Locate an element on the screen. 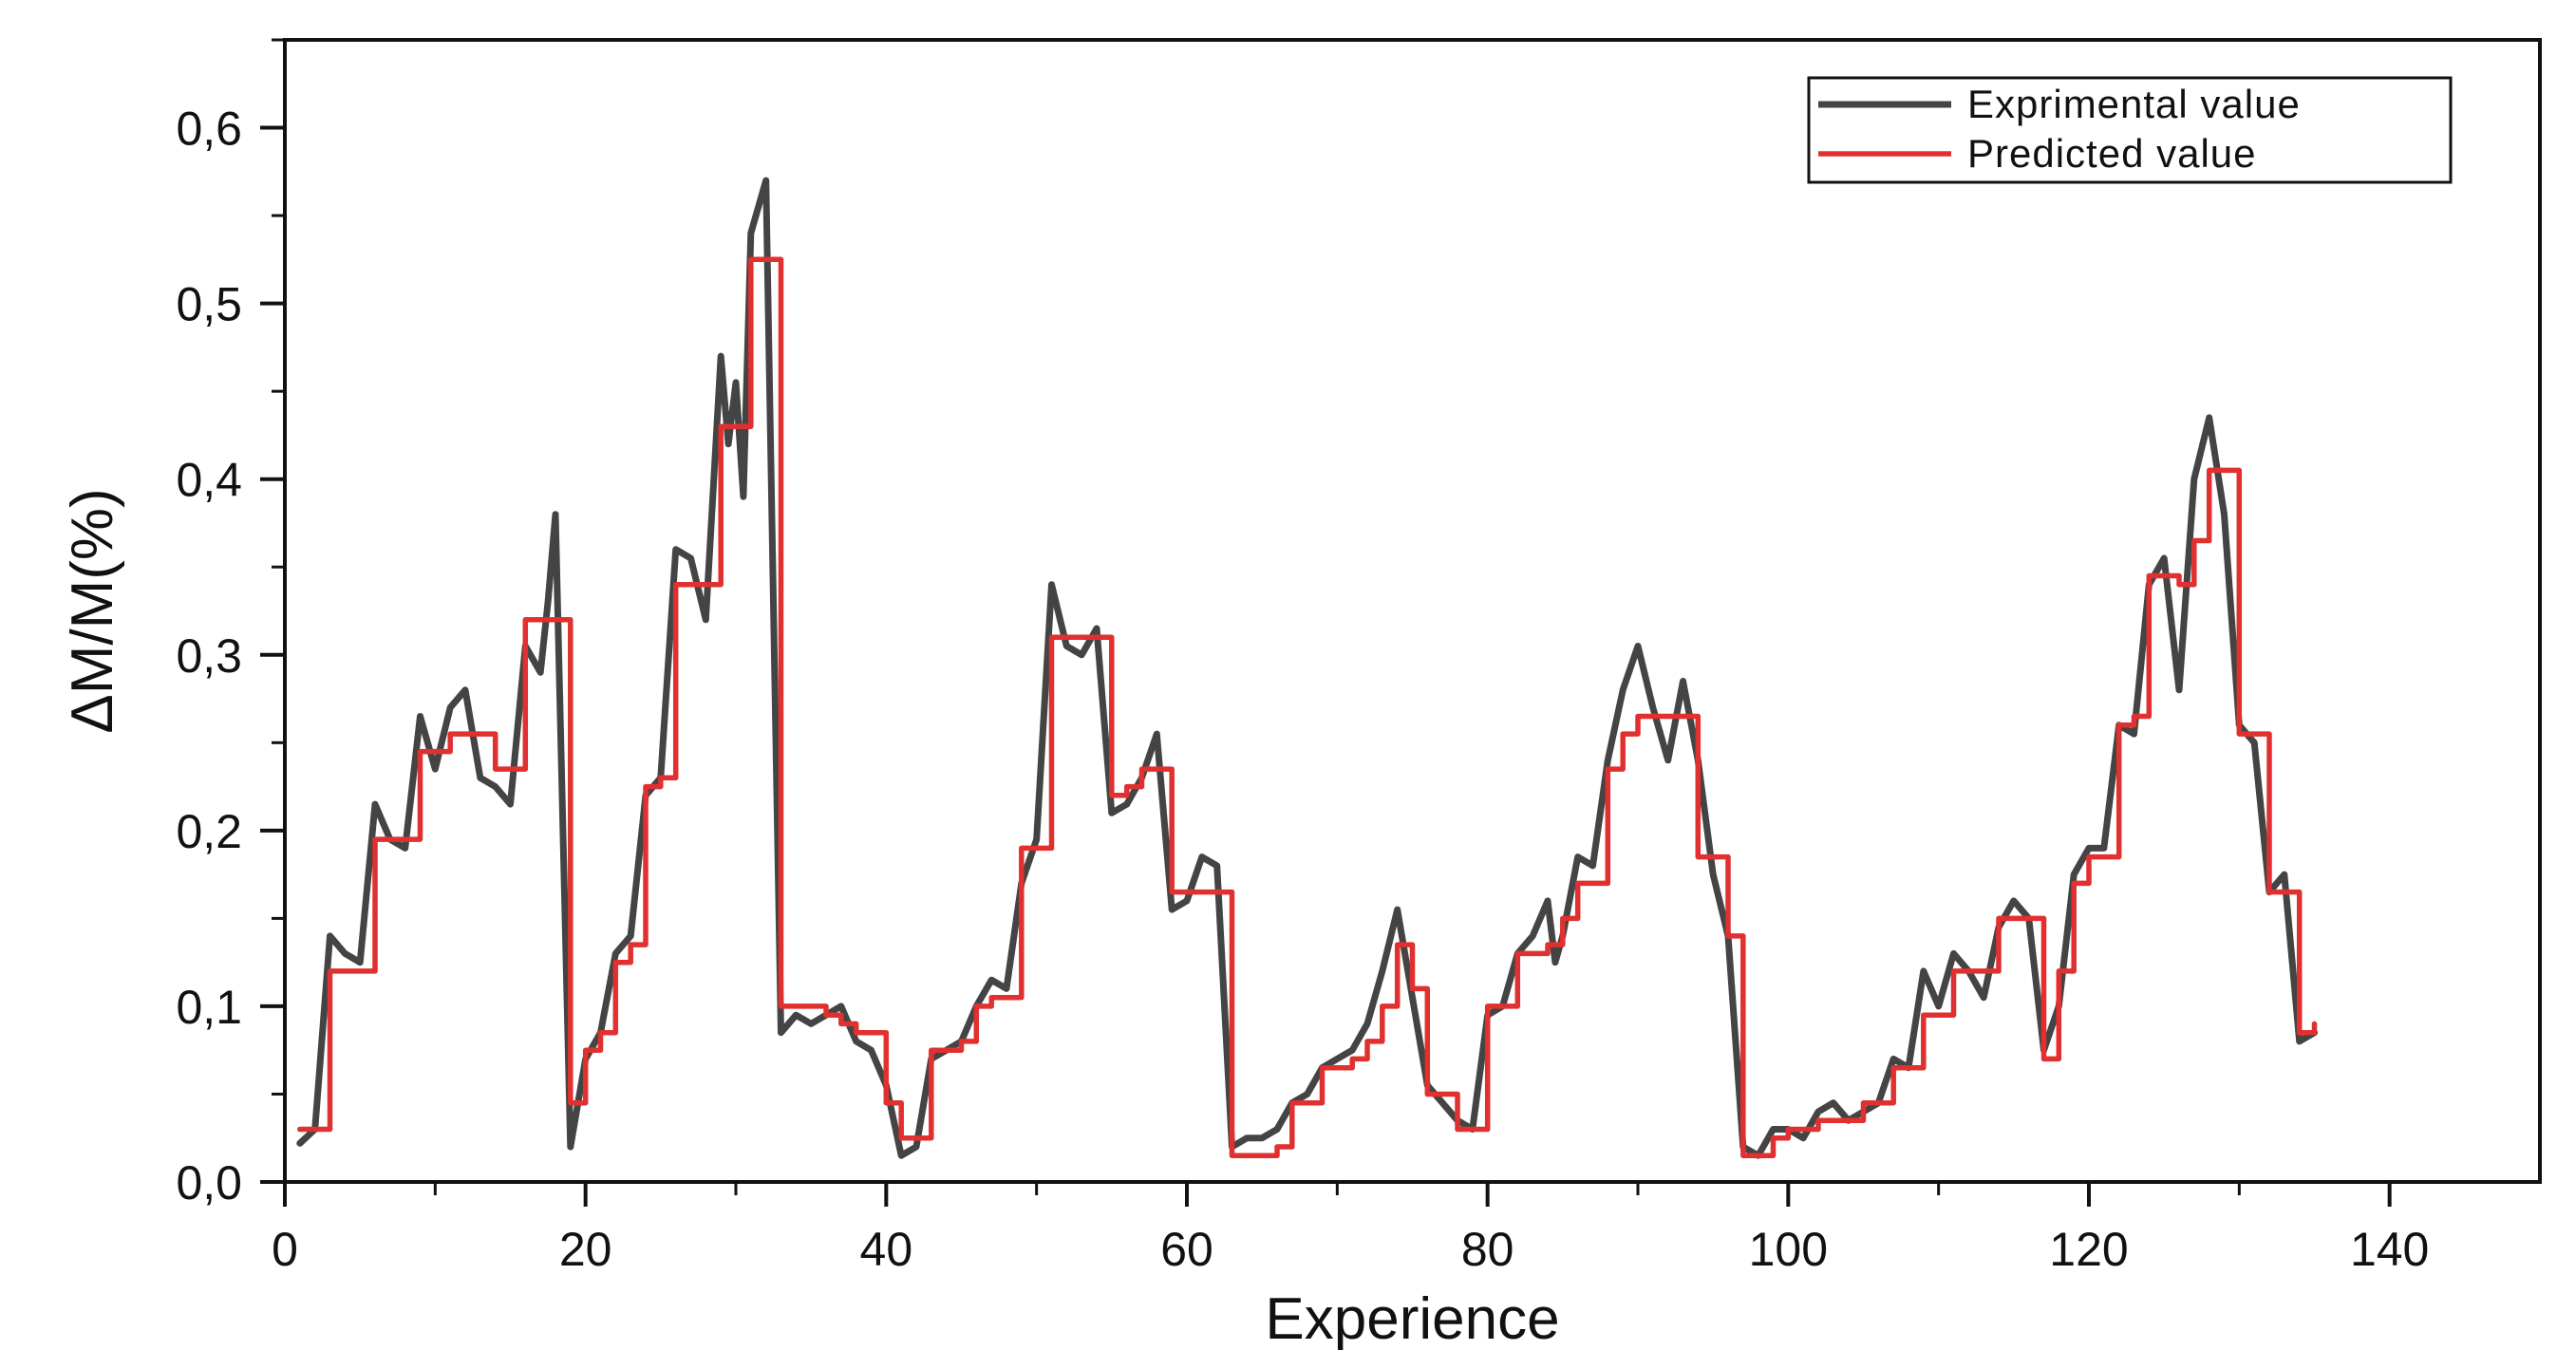  legend-label: Predicted value is located at coordinates (2112, 153).